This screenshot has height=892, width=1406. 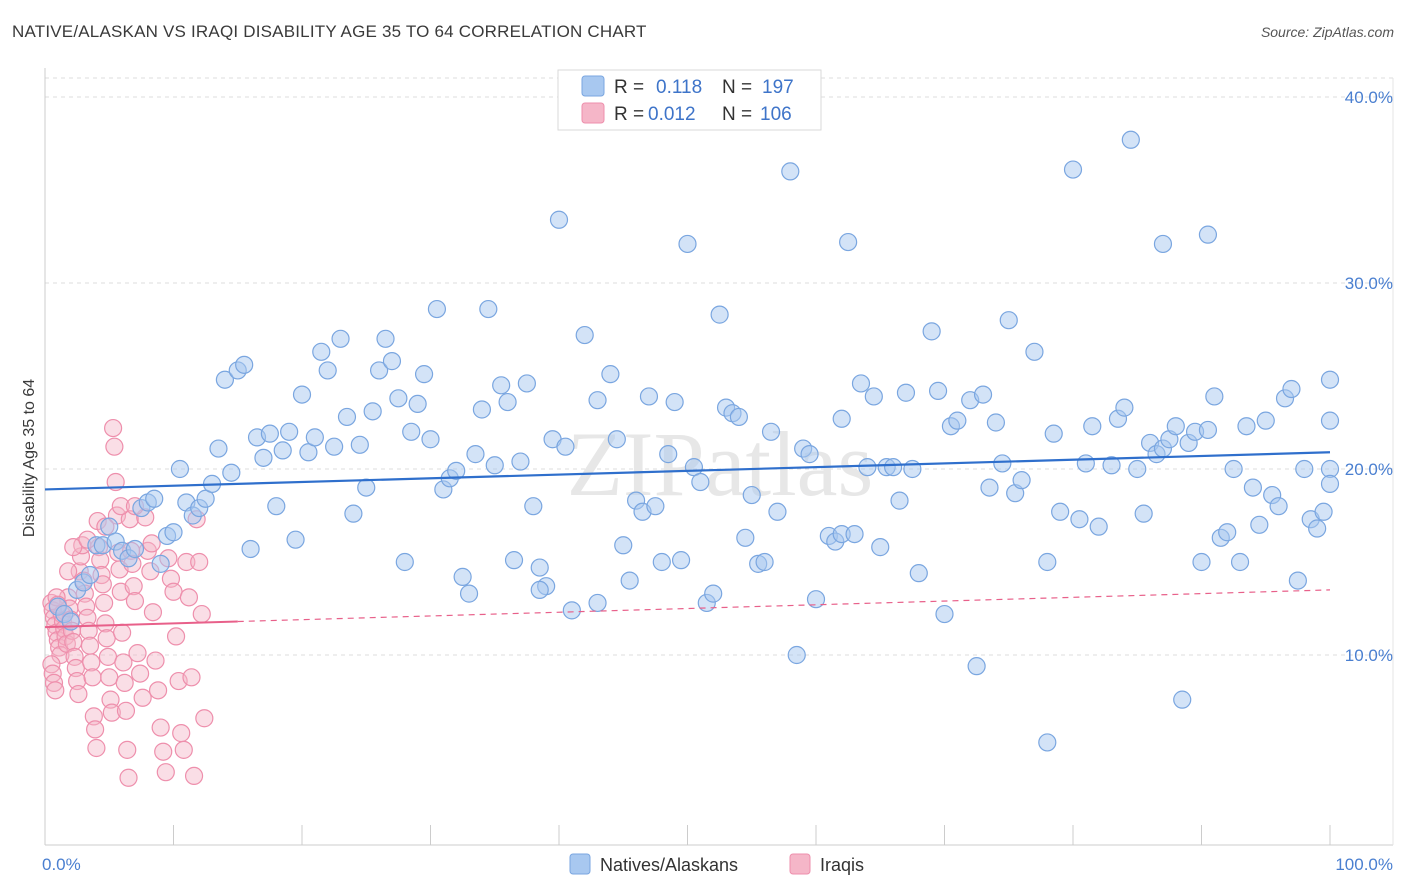 What do you see at coordinates (679, 87) in the screenshot?
I see `legend-r-value-natives: 0.118` at bounding box center [679, 87].